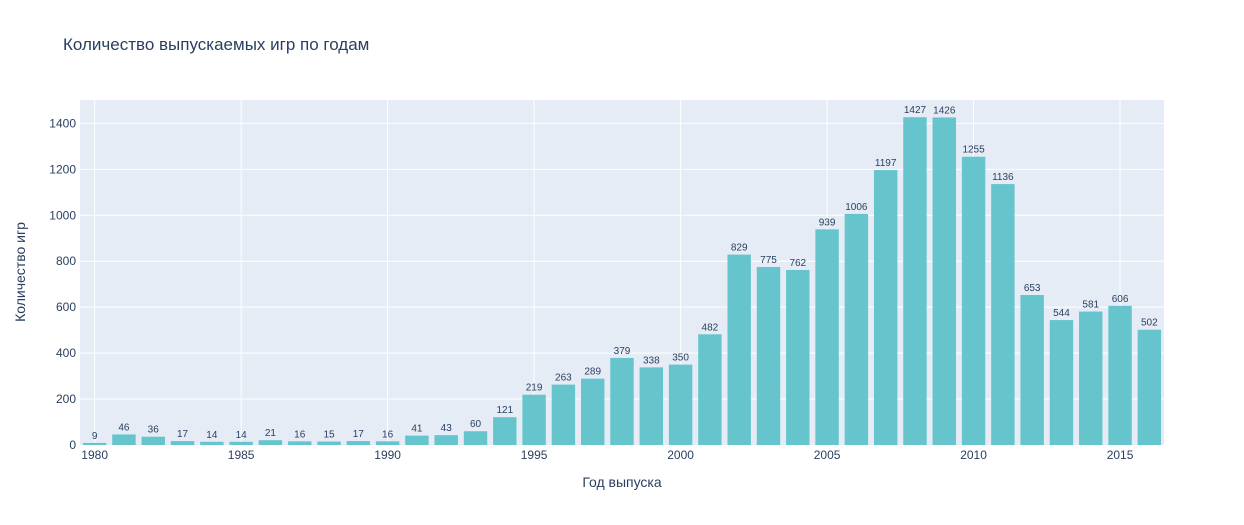 The image size is (1244, 525). What do you see at coordinates (1061, 313) in the screenshot?
I see `bar-value-label: 544` at bounding box center [1061, 313].